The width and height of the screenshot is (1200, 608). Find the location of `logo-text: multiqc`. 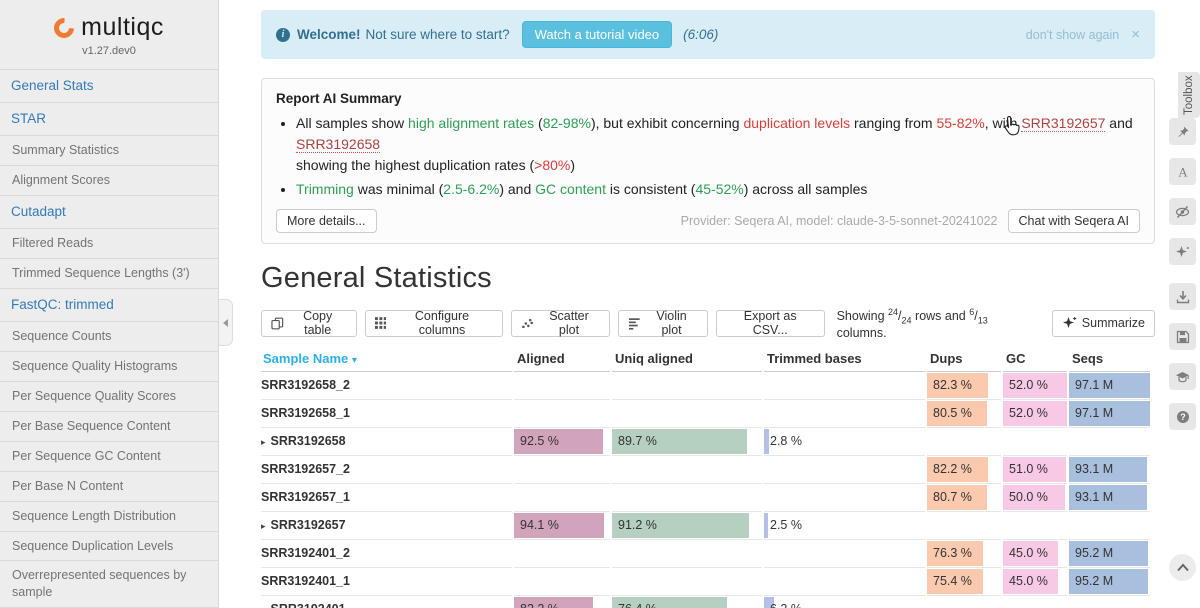

logo-text: multiqc is located at coordinates (122, 27).